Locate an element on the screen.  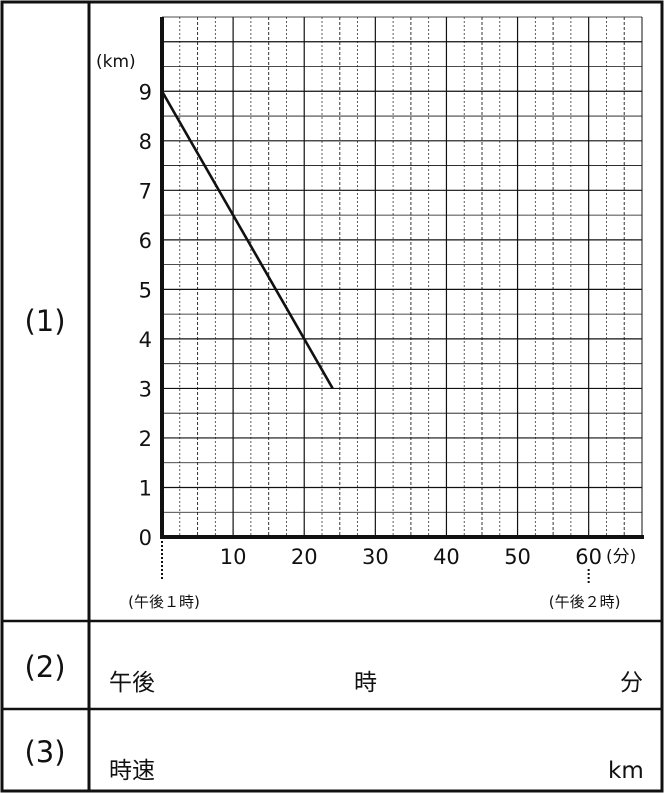
y-tick-label: 2 is located at coordinates (145, 439).